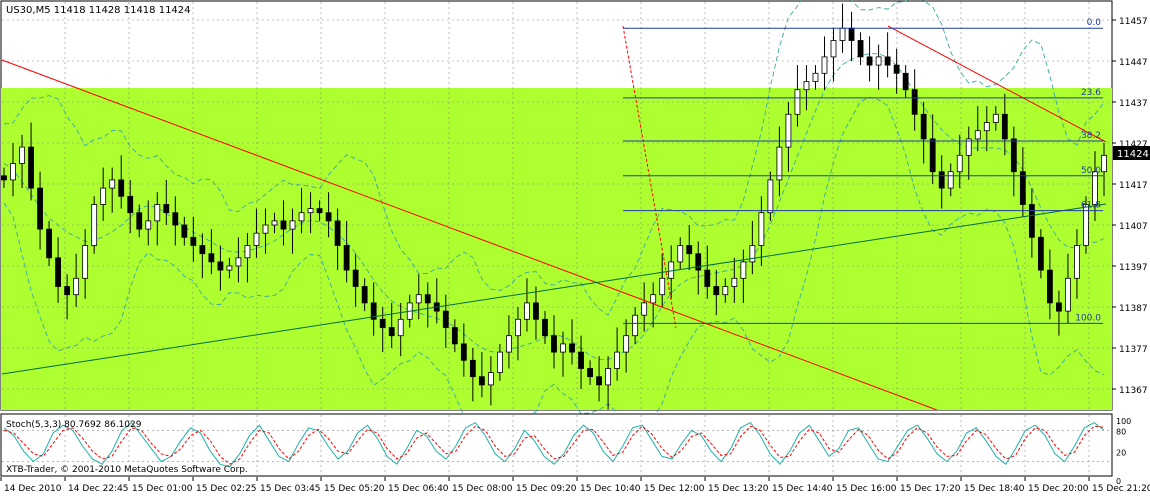  I want to click on price-tick-label: 11397, so click(1133, 268).